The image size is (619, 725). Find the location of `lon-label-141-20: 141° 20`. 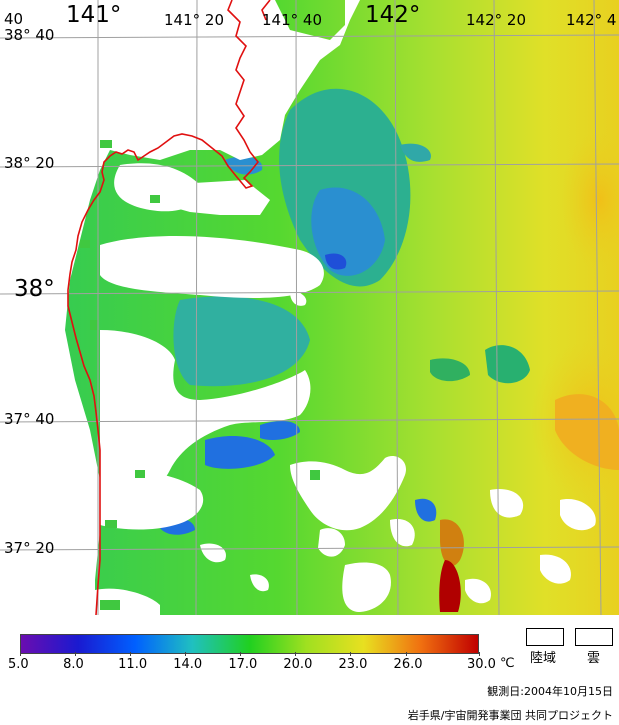

lon-label-141-20: 141° 20 is located at coordinates (194, 20).